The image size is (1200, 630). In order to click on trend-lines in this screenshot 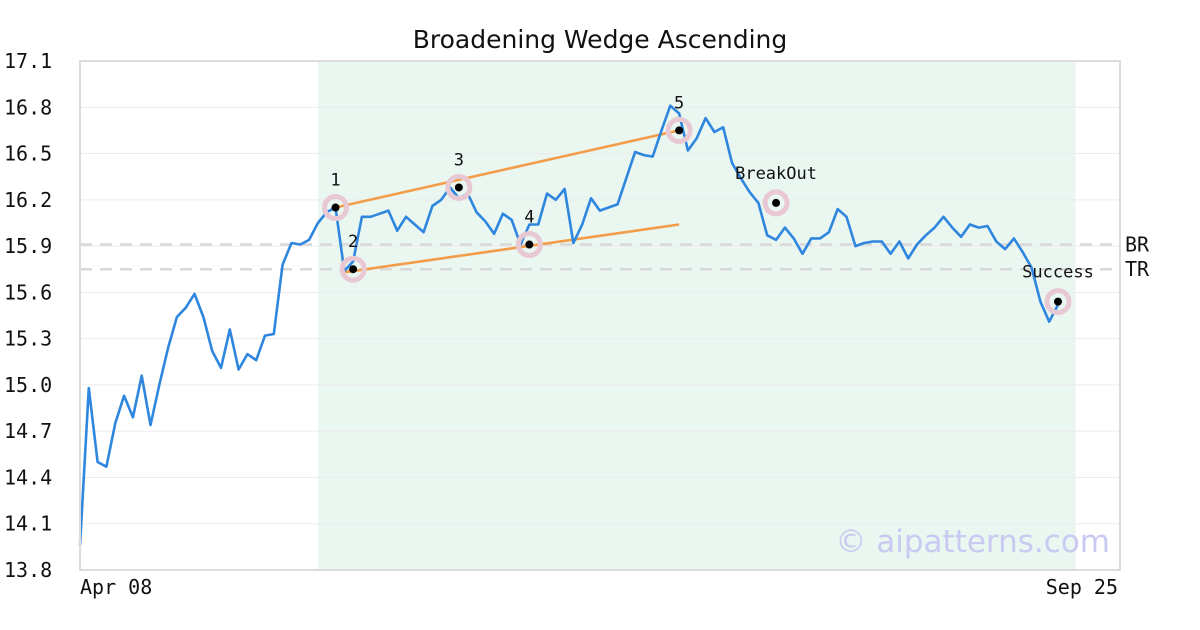, I will do `click(507, 201)`.